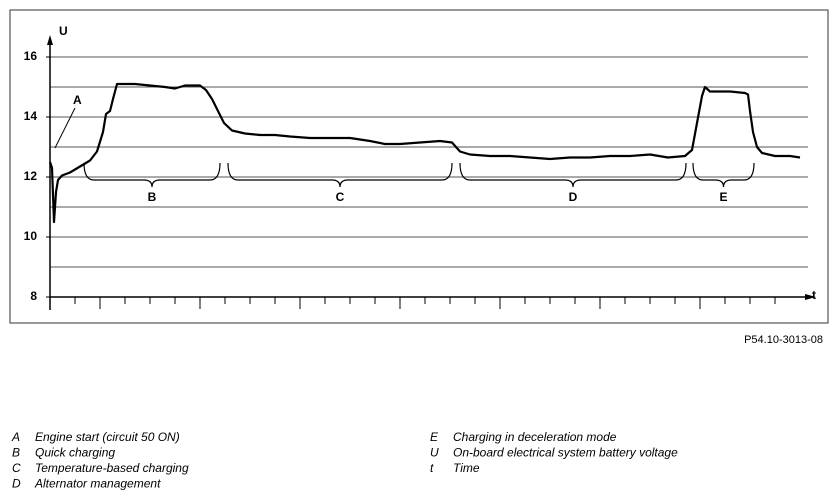  I want to click on annotation-label: A, so click(77, 100).